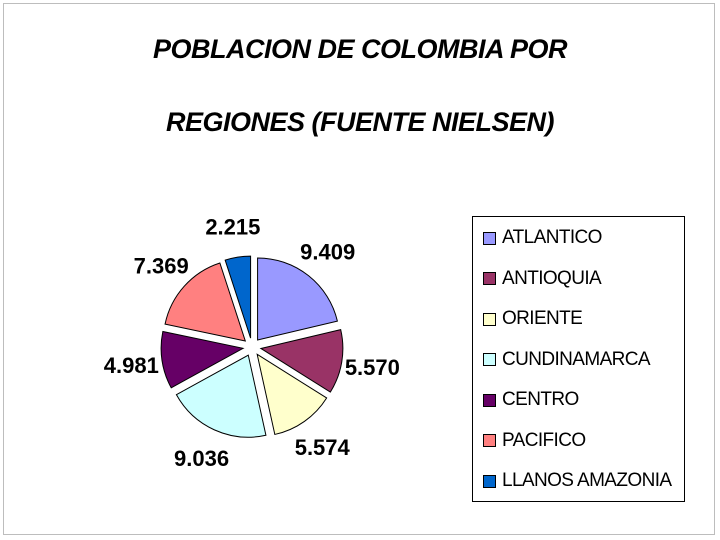 This screenshot has width=720, height=540. I want to click on legend-label: LLANOS AMAZONIA, so click(587, 480).